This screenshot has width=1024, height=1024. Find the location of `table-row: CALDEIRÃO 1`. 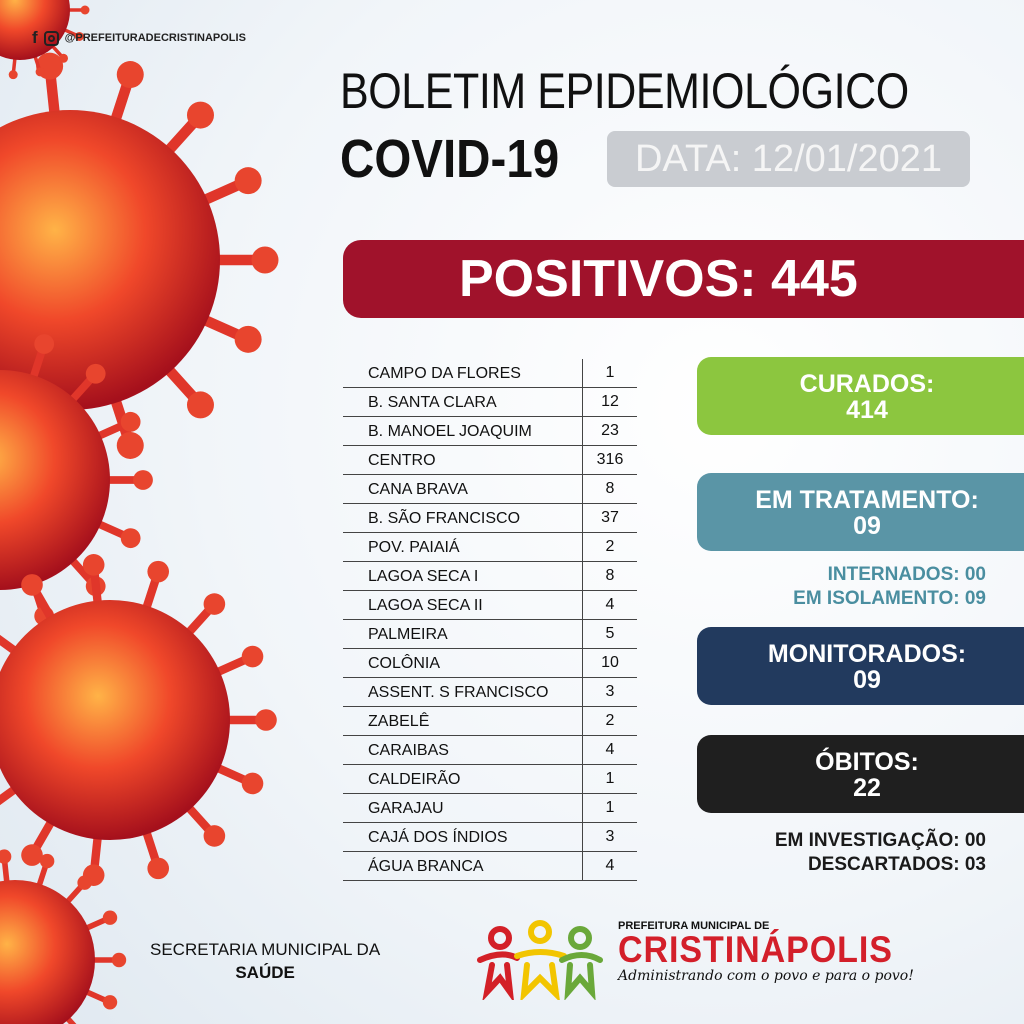

table-row: CALDEIRÃO 1 is located at coordinates (490, 779).